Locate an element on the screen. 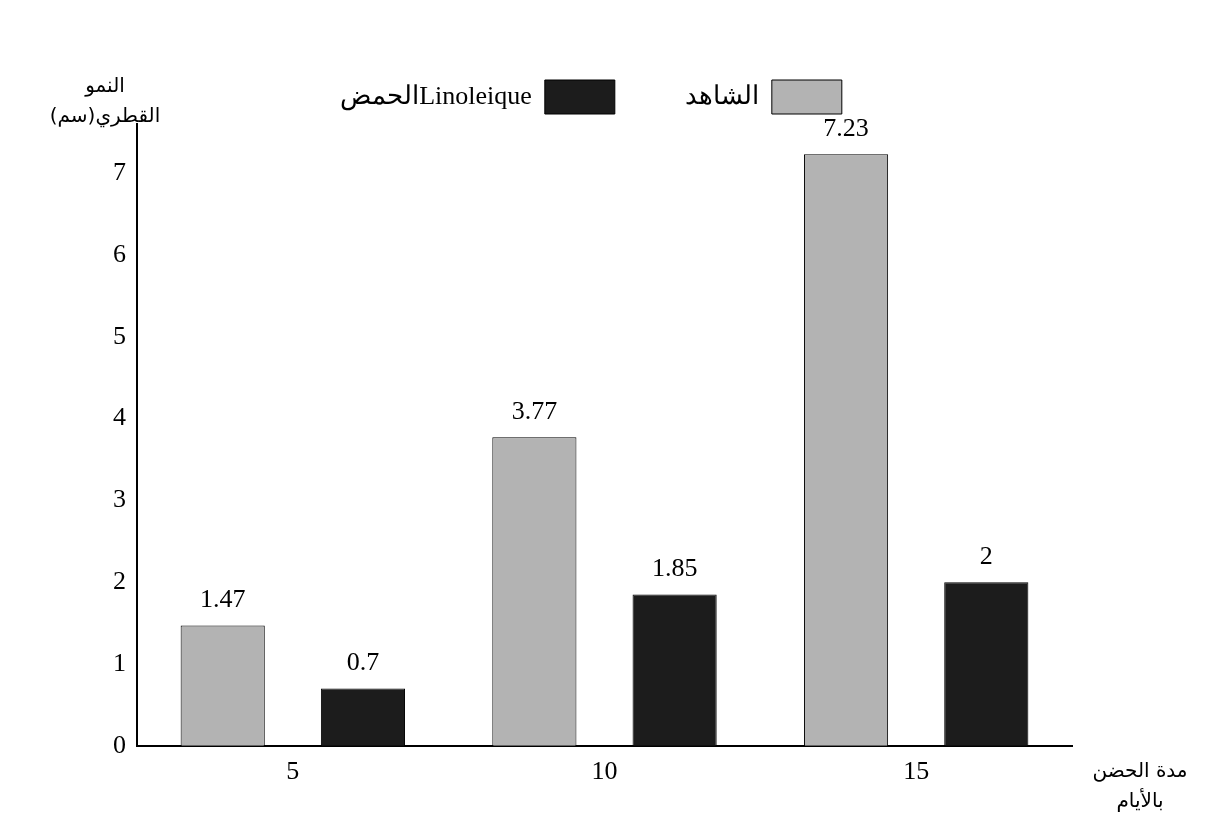 This screenshot has width=1212, height=831. x-tick-label: 10 is located at coordinates (604, 771).